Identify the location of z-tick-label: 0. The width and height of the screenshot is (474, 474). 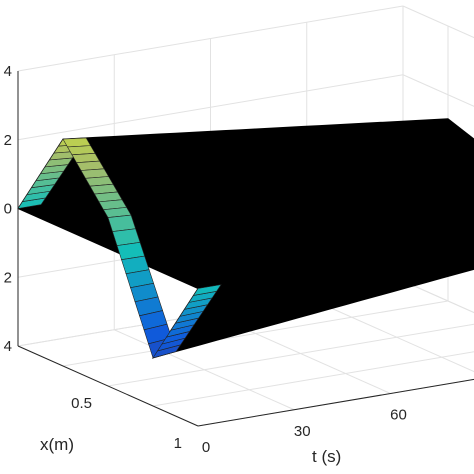
(8, 209).